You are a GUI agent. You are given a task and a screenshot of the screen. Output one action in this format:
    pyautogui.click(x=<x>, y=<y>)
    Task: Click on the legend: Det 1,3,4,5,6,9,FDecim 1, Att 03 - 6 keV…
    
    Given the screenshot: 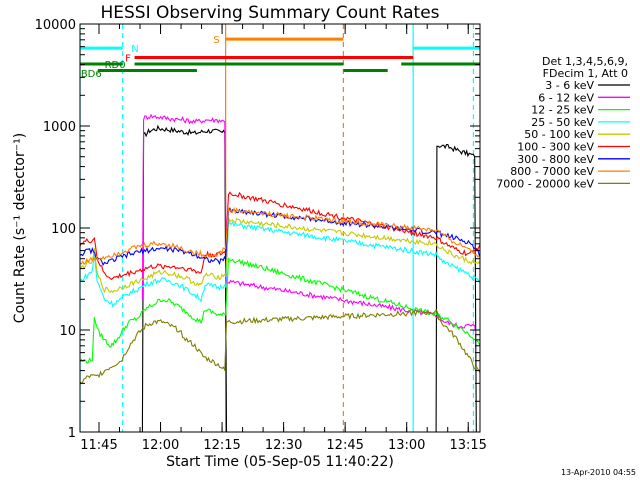 What is the action you would take?
    pyautogui.click(x=563, y=122)
    